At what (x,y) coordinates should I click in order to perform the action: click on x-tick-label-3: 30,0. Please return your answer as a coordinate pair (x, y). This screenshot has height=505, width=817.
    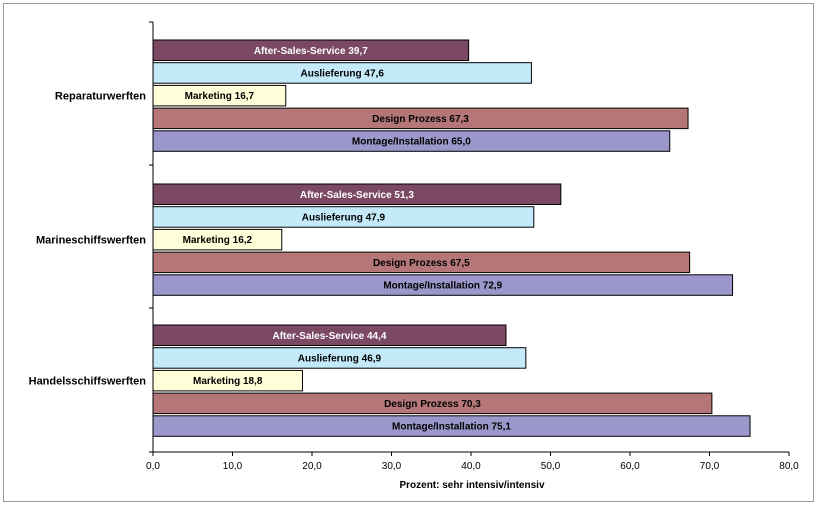
    Looking at the image, I should click on (392, 466).